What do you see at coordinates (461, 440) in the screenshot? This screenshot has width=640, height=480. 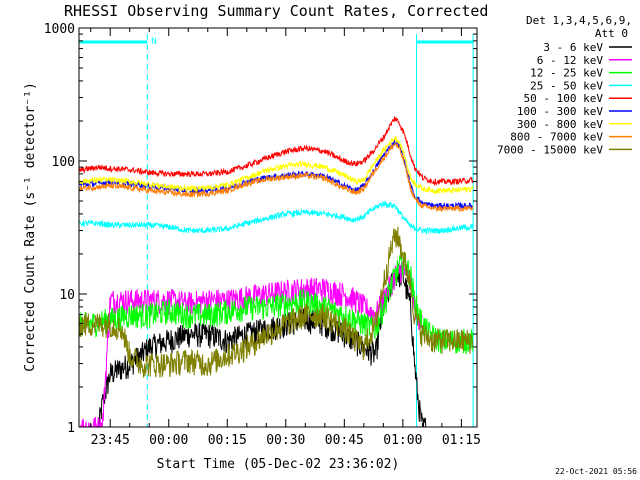 I see `x-tick-label-6: 01:15` at bounding box center [461, 440].